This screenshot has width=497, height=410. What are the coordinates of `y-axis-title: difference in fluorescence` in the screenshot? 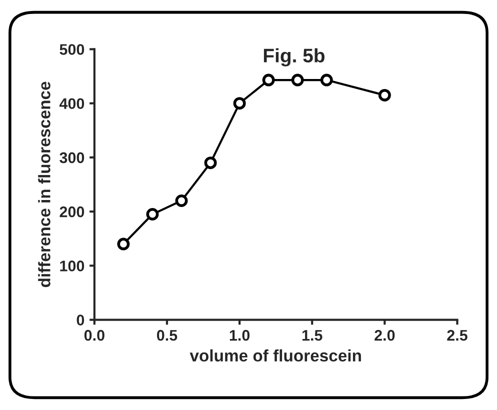 It's located at (44, 185).